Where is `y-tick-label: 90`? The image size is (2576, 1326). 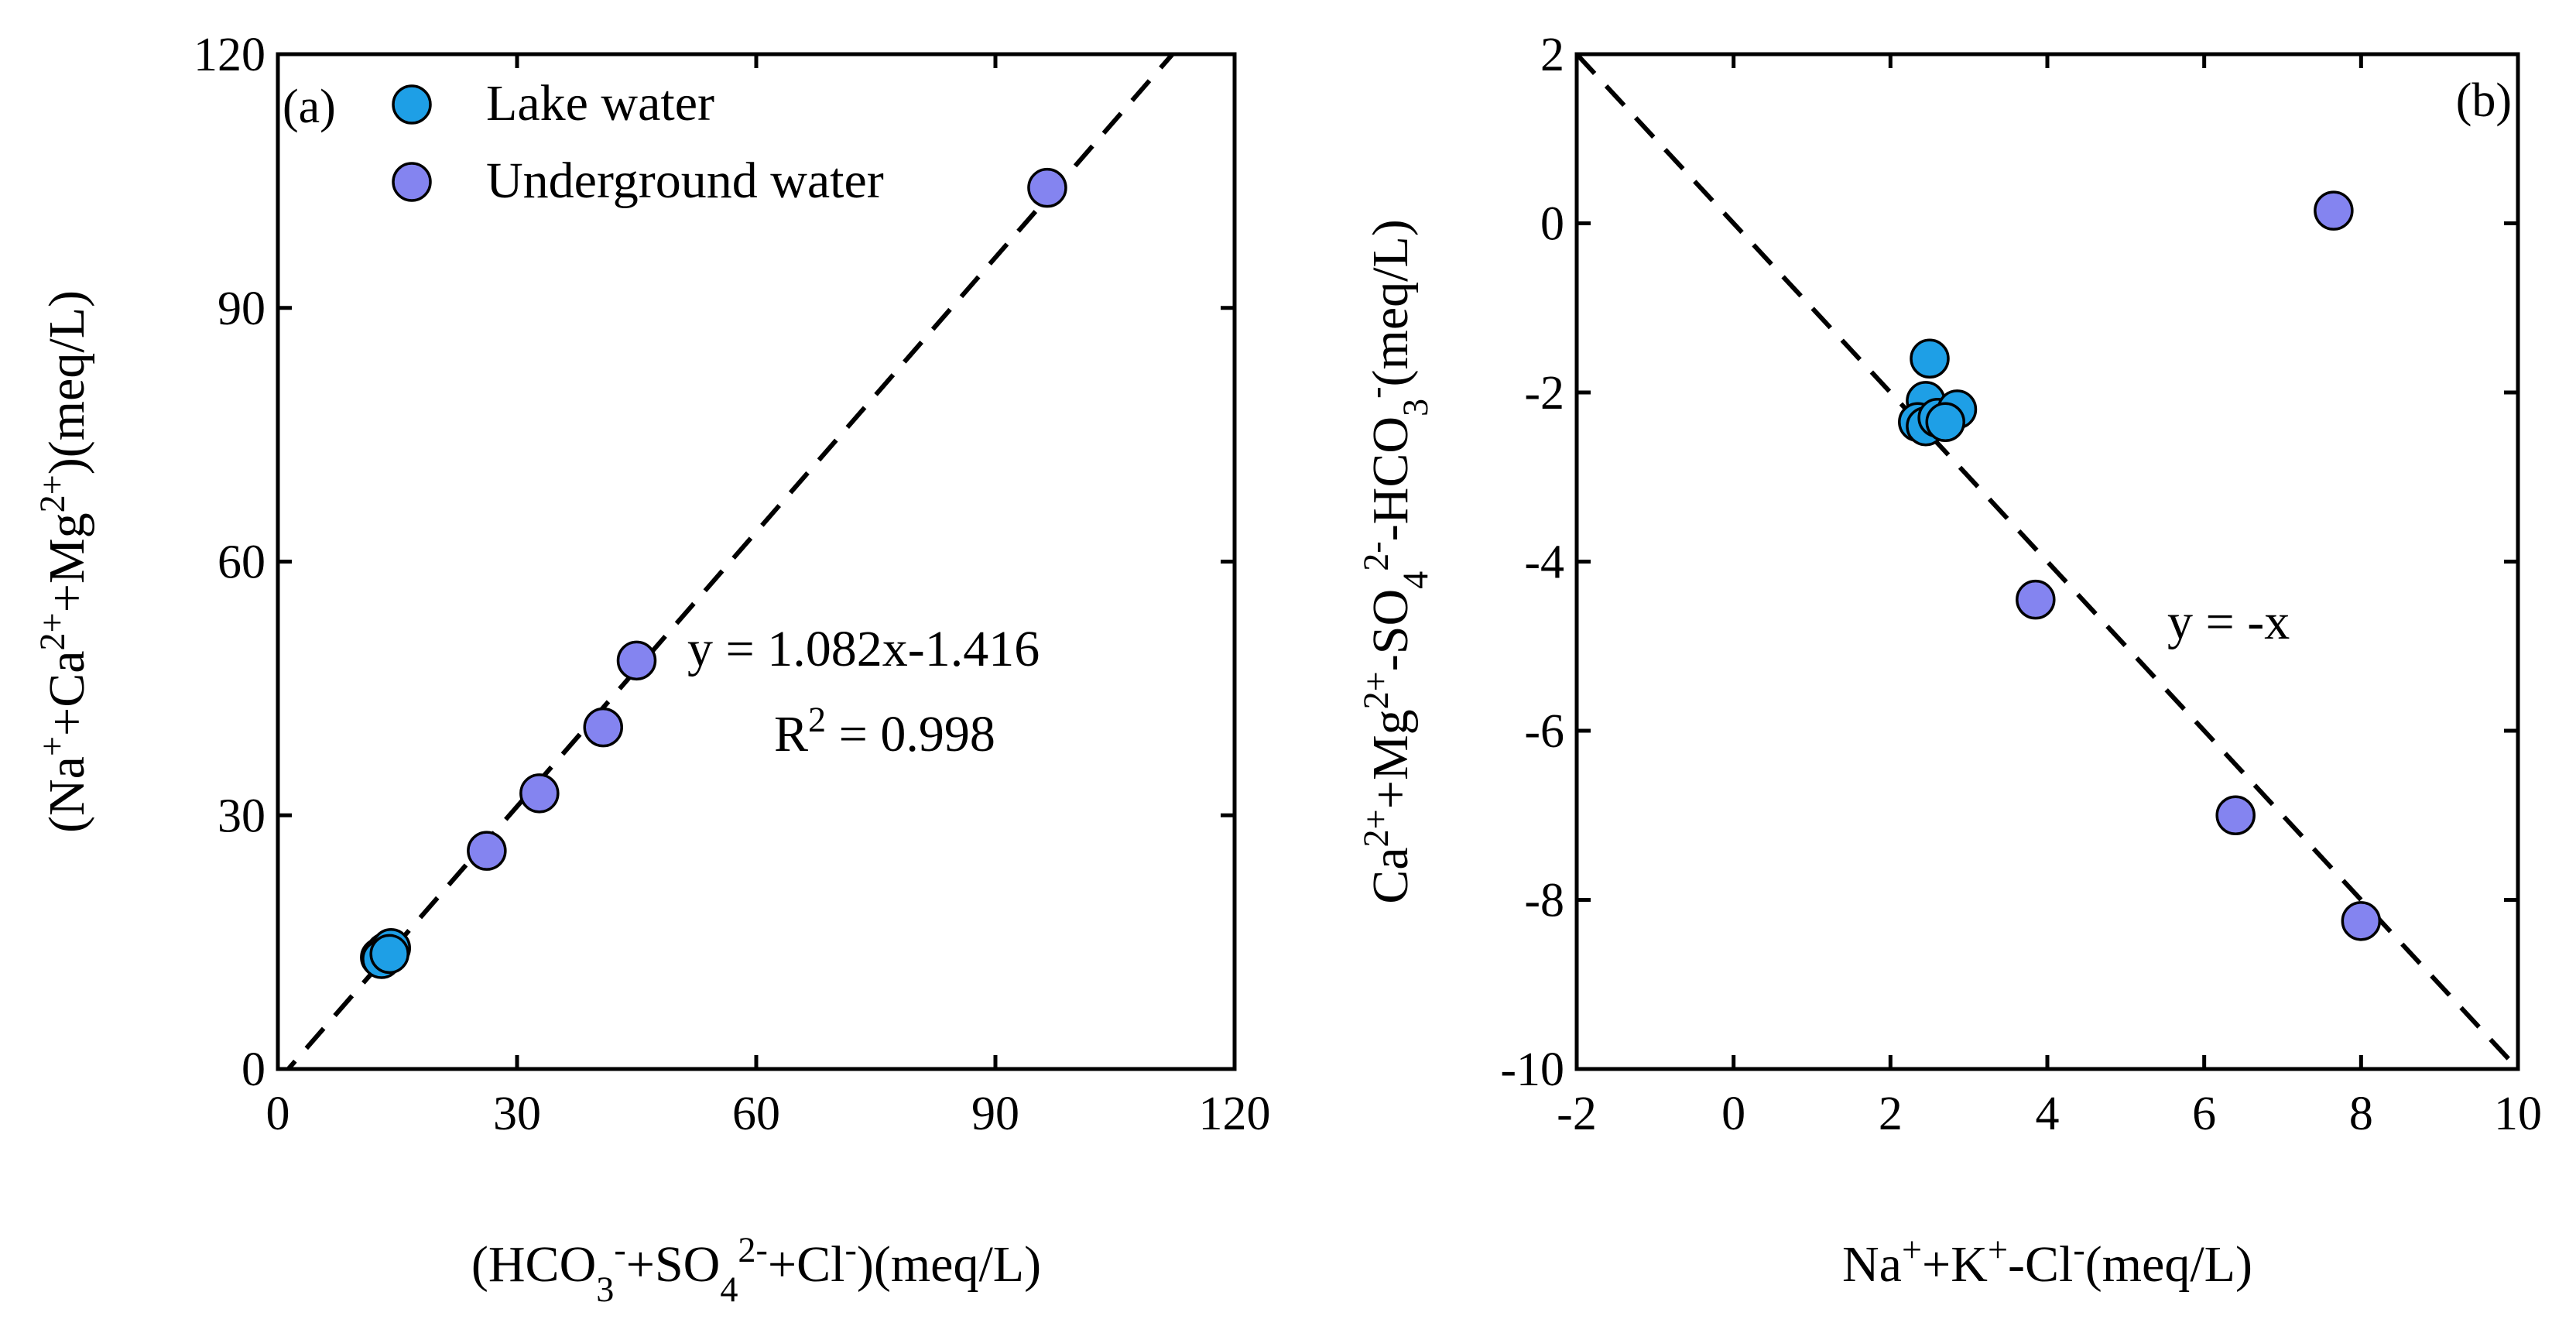 y-tick-label: 90 is located at coordinates (241, 309).